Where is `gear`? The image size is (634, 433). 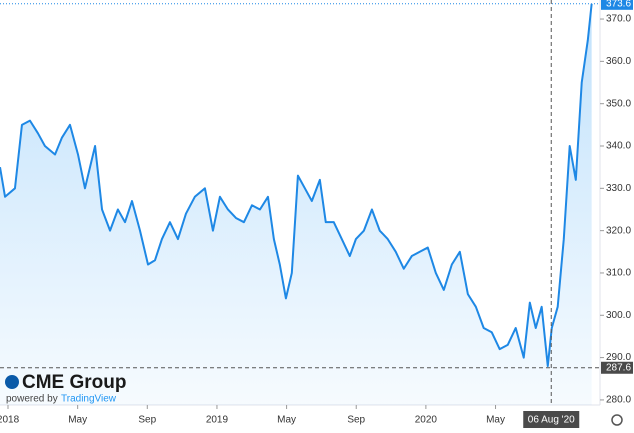
gear is located at coordinates (617, 420).